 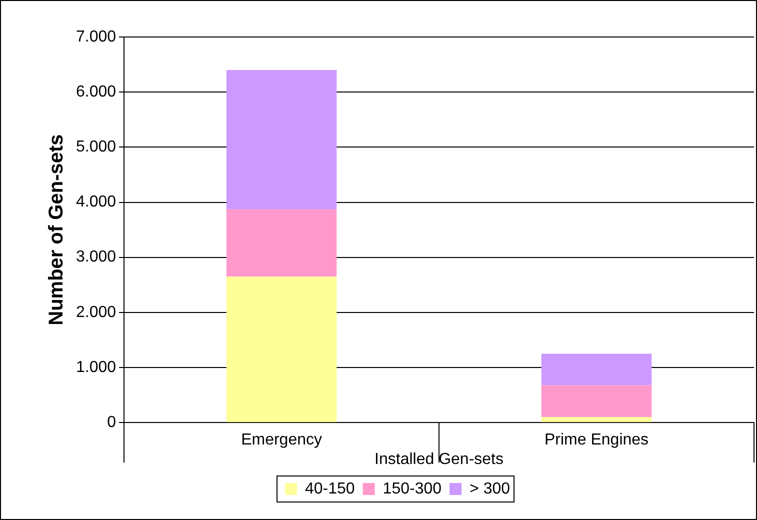 What do you see at coordinates (596, 440) in the screenshot?
I see `x-tick-label: Prime Engines` at bounding box center [596, 440].